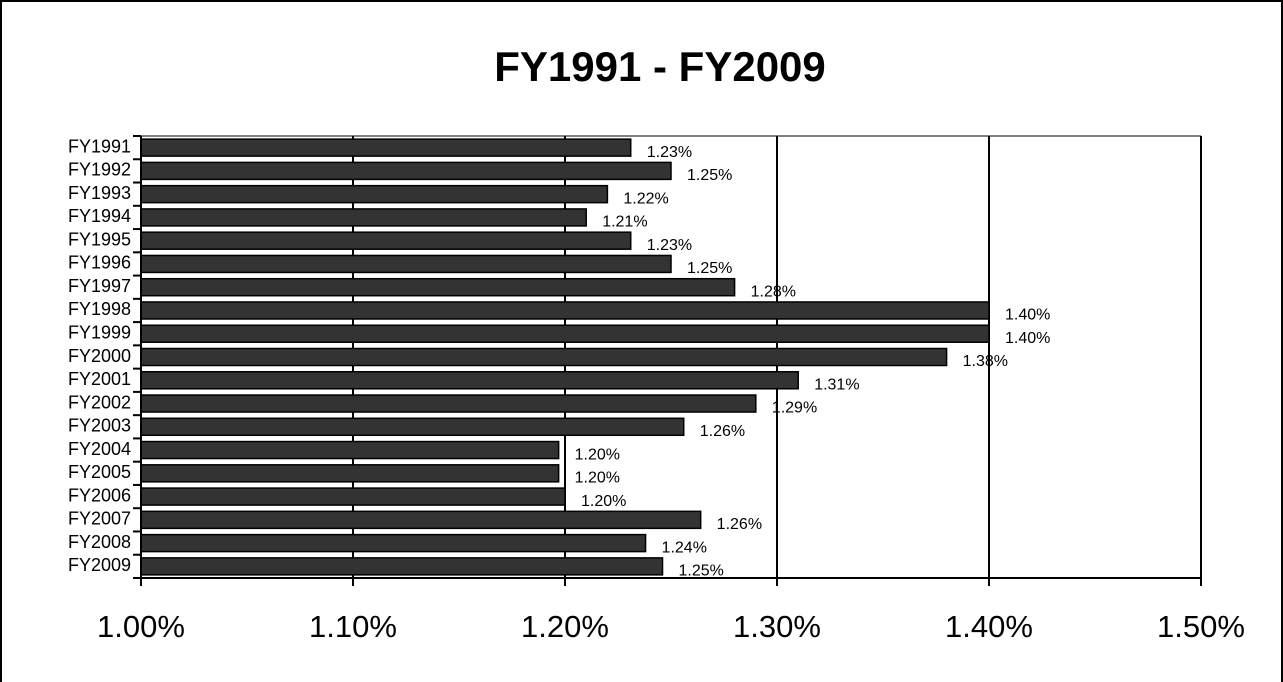  I want to click on chart-title: FY1991 - FY2009, so click(660, 66).